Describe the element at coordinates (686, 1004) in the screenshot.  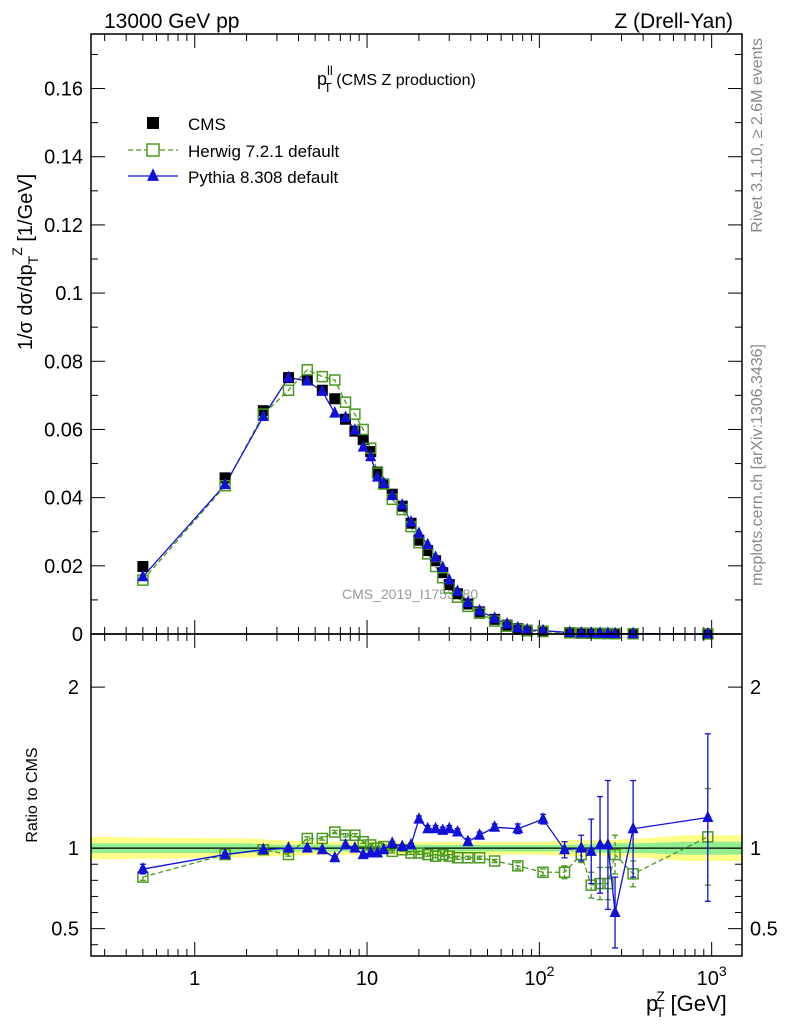
I see `x-axis-label: pZ T [GeV]` at that location.